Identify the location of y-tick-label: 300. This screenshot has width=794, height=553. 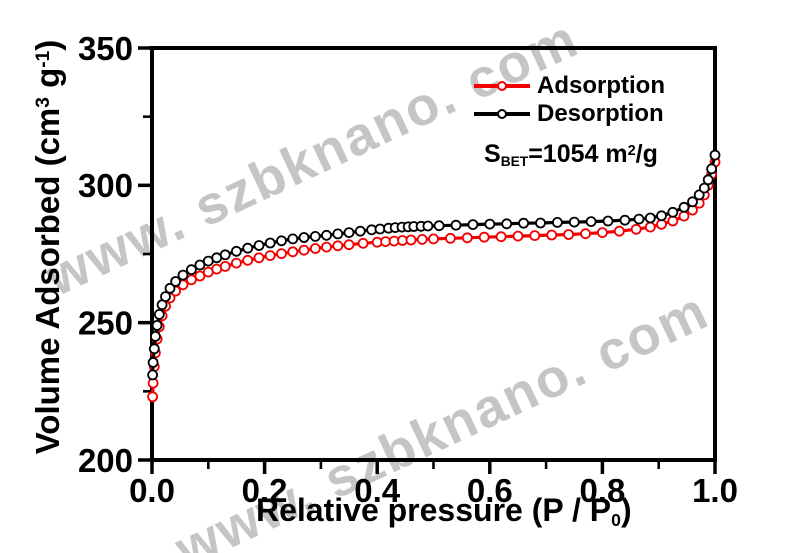
(105, 185).